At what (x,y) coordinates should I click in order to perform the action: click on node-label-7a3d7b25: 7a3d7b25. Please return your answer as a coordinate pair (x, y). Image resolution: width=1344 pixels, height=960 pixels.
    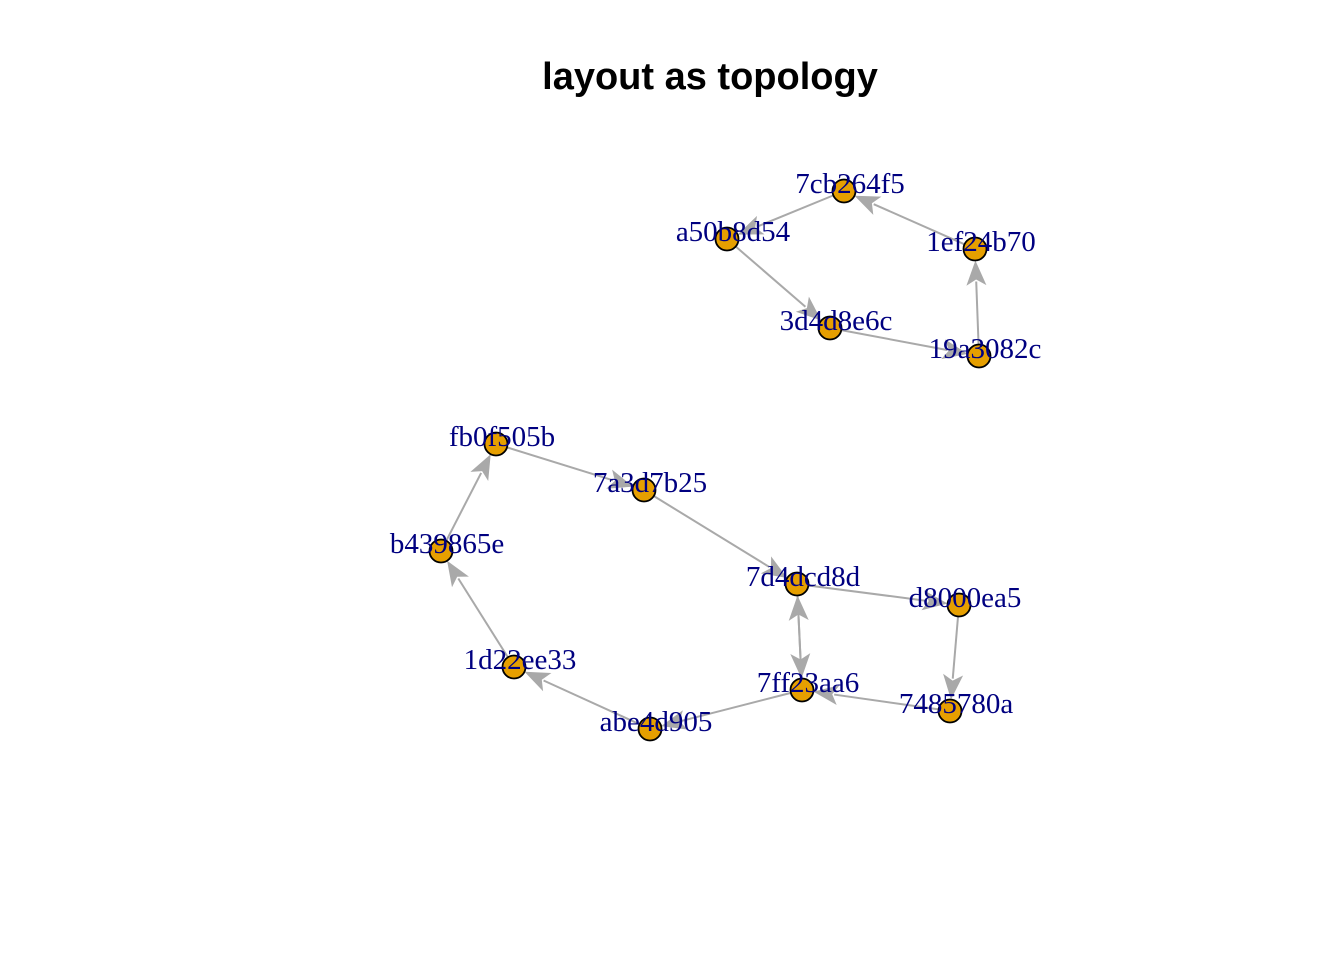
    Looking at the image, I should click on (650, 483).